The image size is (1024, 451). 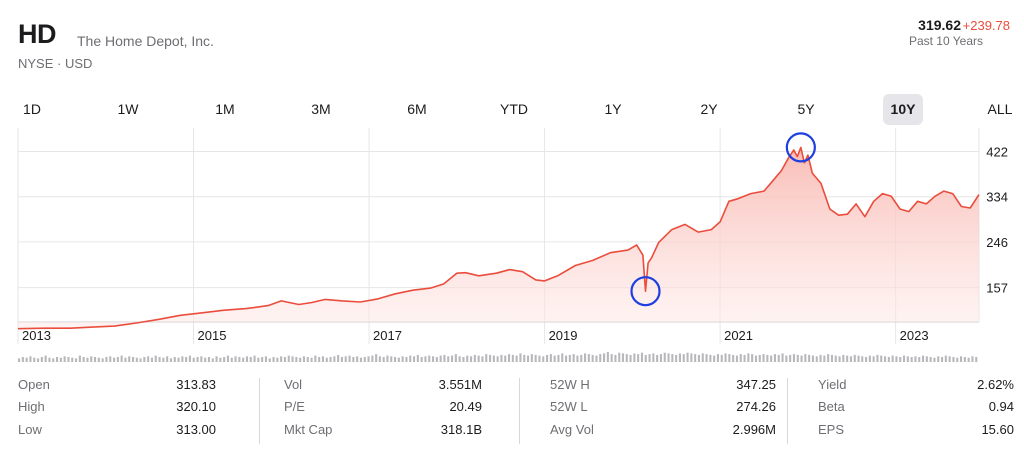 What do you see at coordinates (475, 335) in the screenshot?
I see `x-axis: 2013 2015 2017 2019 2021 2023` at bounding box center [475, 335].